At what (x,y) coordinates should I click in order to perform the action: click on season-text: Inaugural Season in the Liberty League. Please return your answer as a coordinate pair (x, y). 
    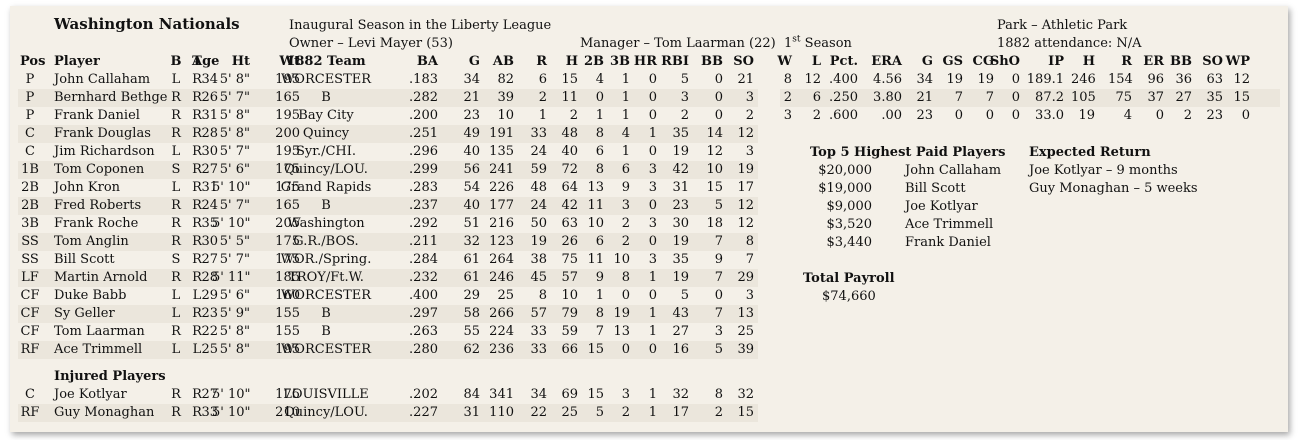
    Looking at the image, I should click on (420, 25).